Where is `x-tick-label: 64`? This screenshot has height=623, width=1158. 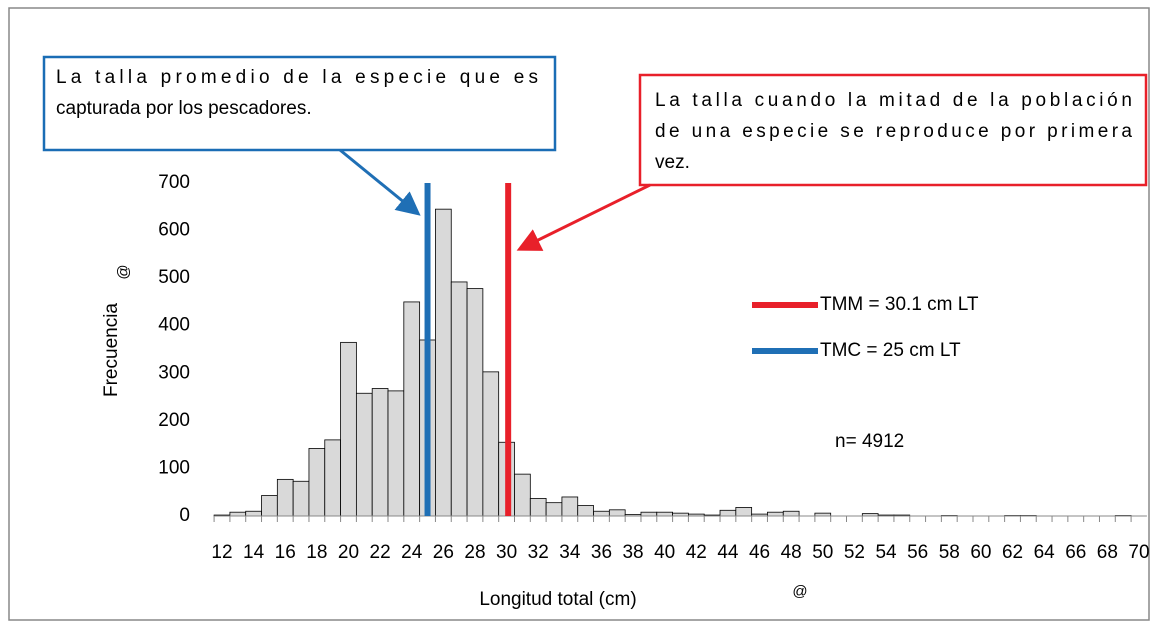 x-tick-label: 64 is located at coordinates (1045, 552).